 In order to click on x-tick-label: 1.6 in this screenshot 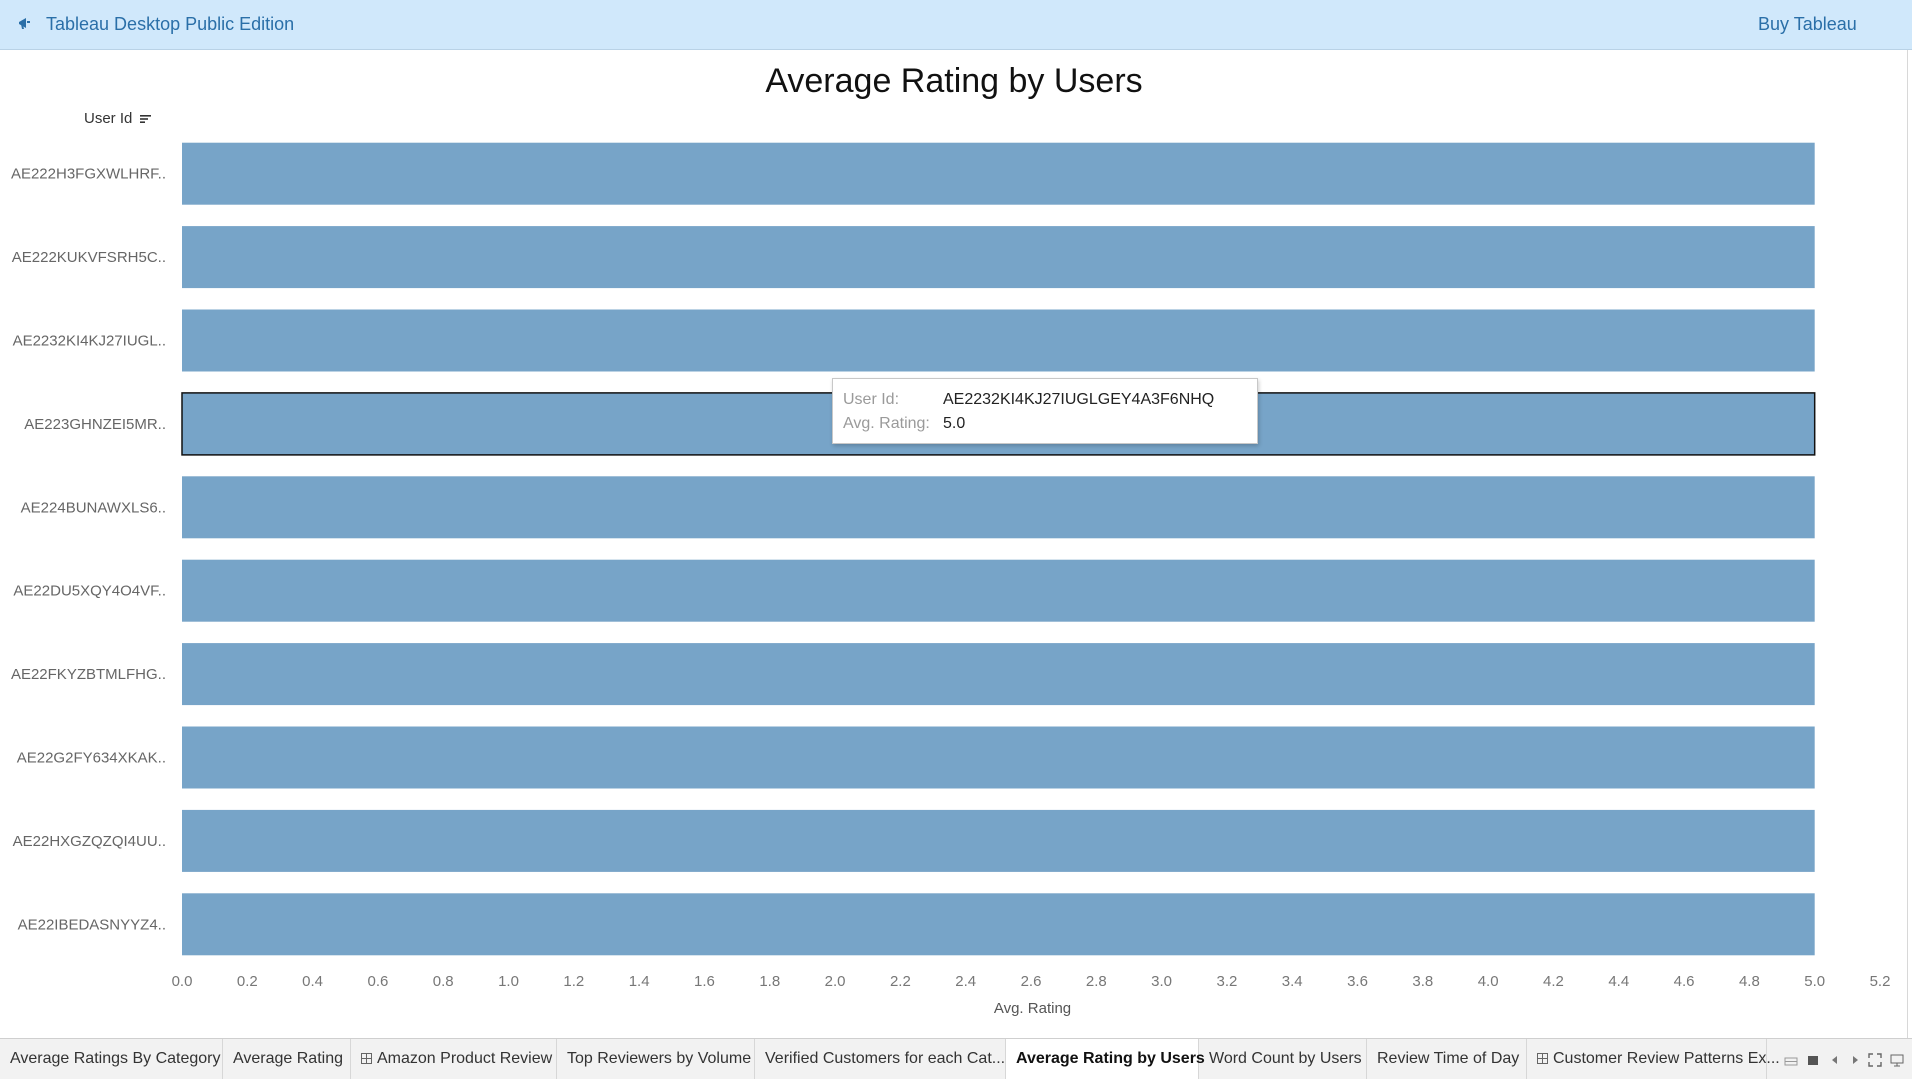, I will do `click(704, 981)`.